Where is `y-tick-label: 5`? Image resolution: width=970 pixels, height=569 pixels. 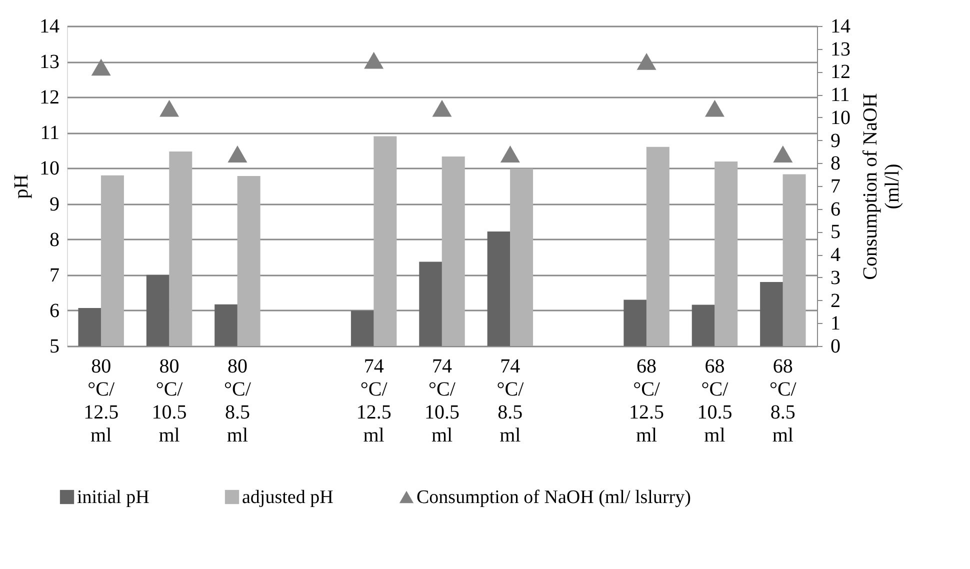
y-tick-label: 5 is located at coordinates (55, 347).